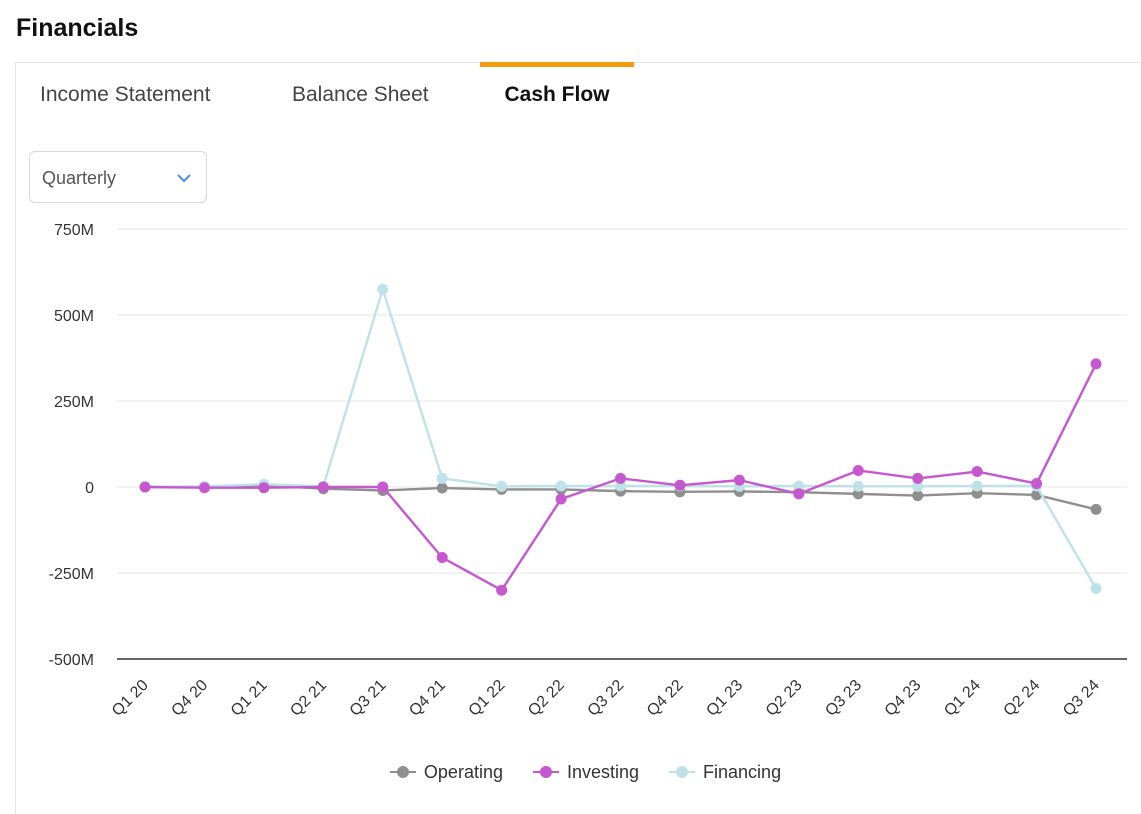 The width and height of the screenshot is (1141, 814). I want to click on x-tick-label: Q3 24, so click(1081, 698).